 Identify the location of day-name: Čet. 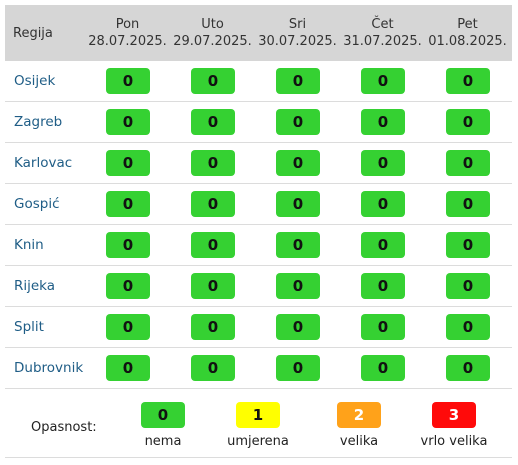
(382, 24).